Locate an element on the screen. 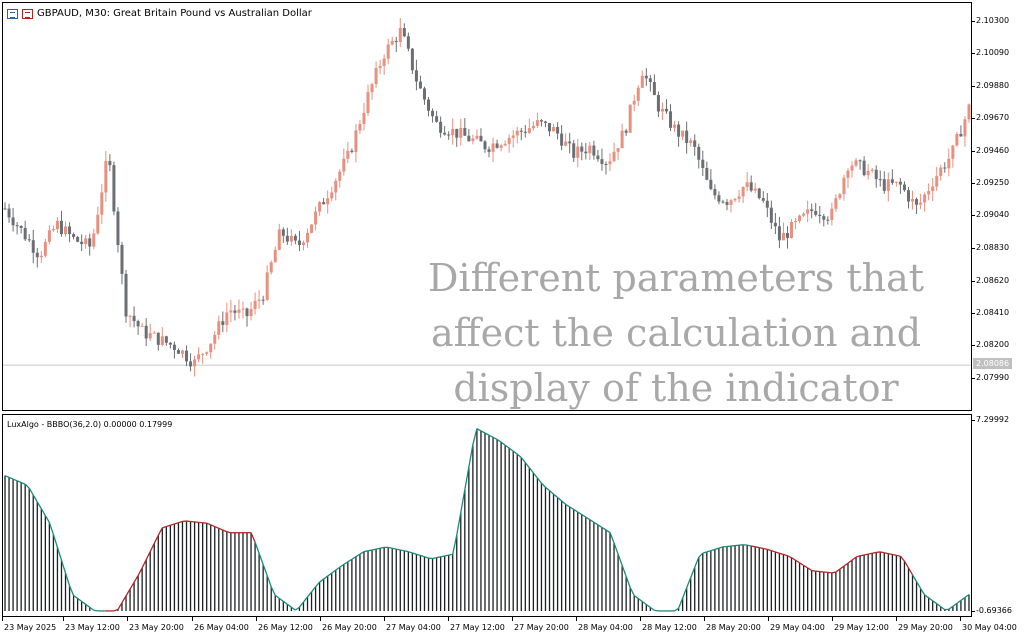 This screenshot has width=1024, height=640. time-label: 29 May 20:00 is located at coordinates (924, 624).